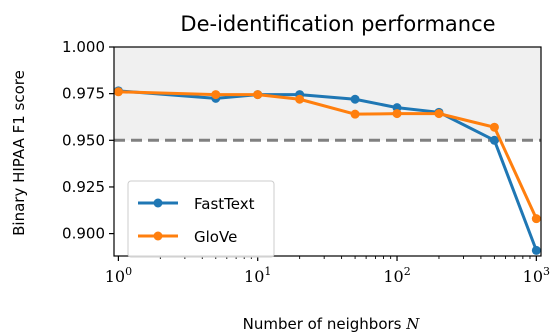 The image size is (553, 336). Describe the element at coordinates (257, 275) in the screenshot. I see `x-tick-label-10: 10¹` at that location.